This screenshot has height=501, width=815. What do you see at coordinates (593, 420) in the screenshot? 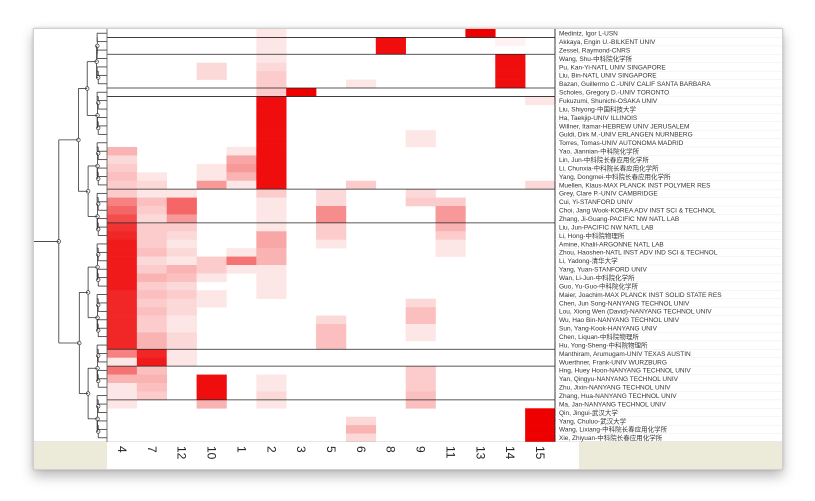
I see `row-label: Yang, Chuluo-武汉大学` at bounding box center [593, 420].